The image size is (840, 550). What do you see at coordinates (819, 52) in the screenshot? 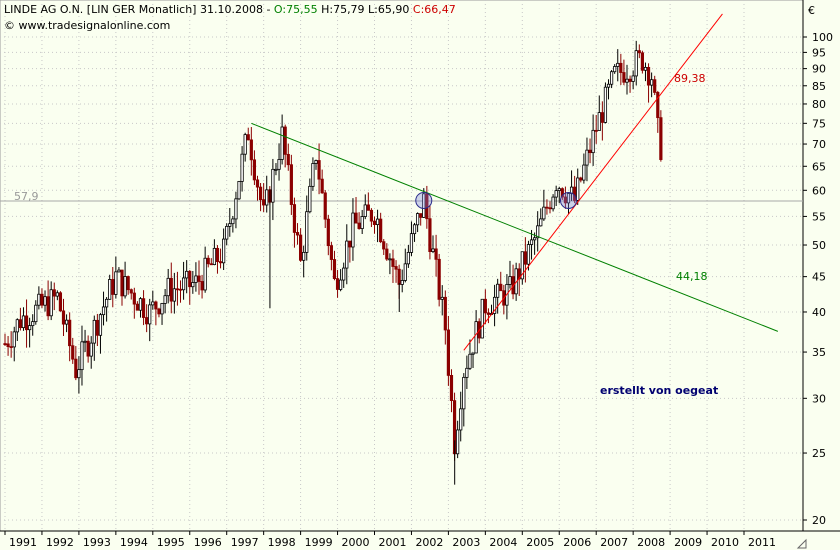
I see `y-tick-label: 95` at bounding box center [819, 52].